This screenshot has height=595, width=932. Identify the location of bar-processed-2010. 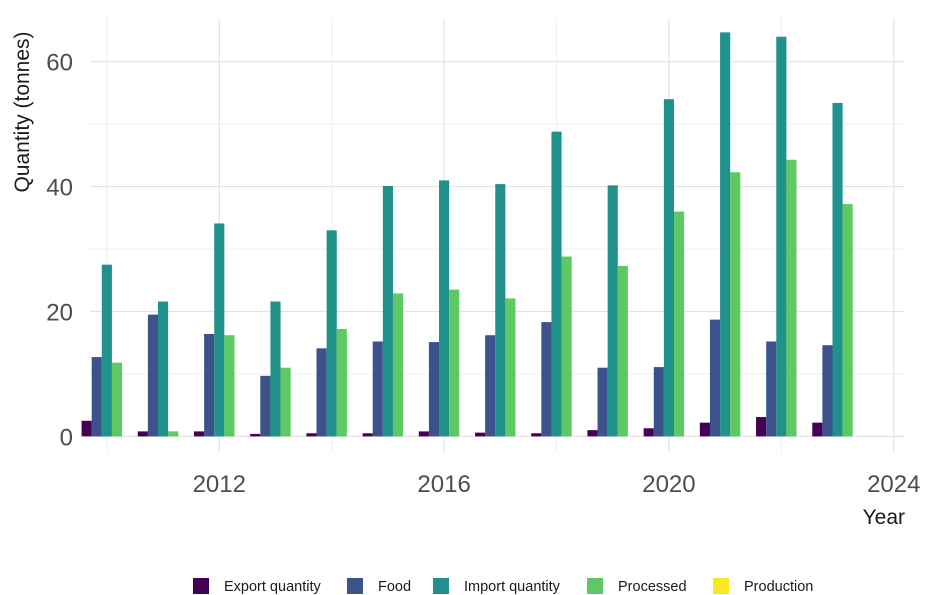
(117, 399).